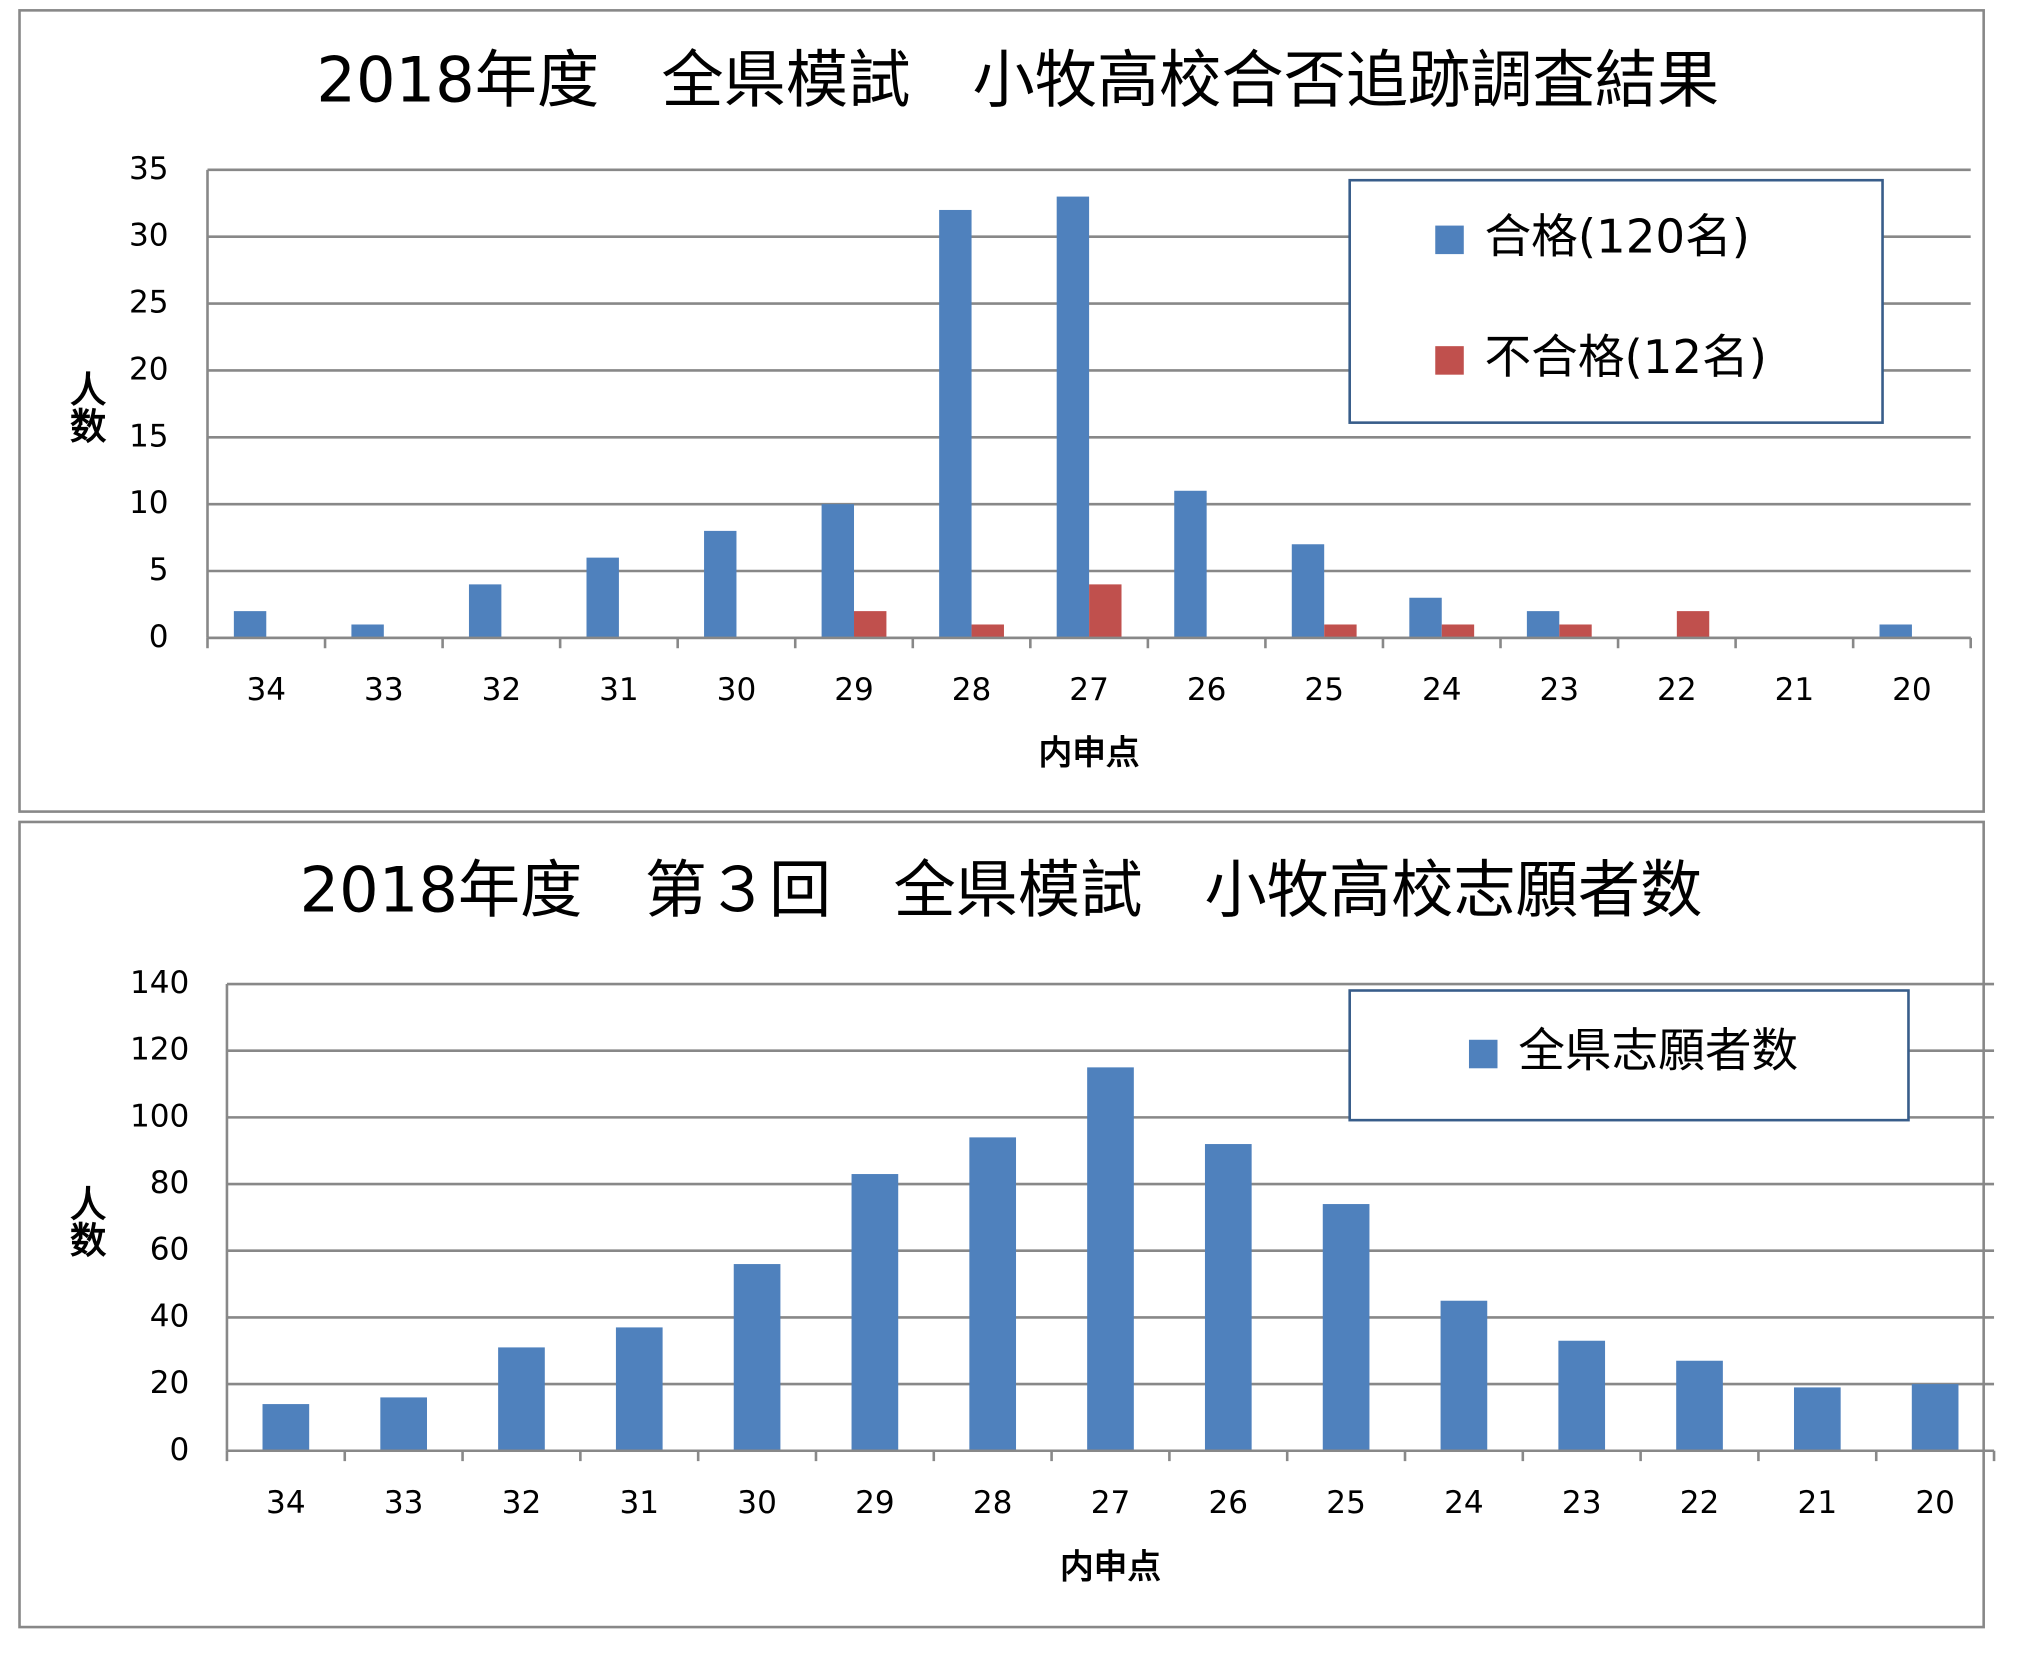 This screenshot has height=1653, width=2033. Describe the element at coordinates (170, 1183) in the screenshot. I see `y-tick-label: 80` at that location.